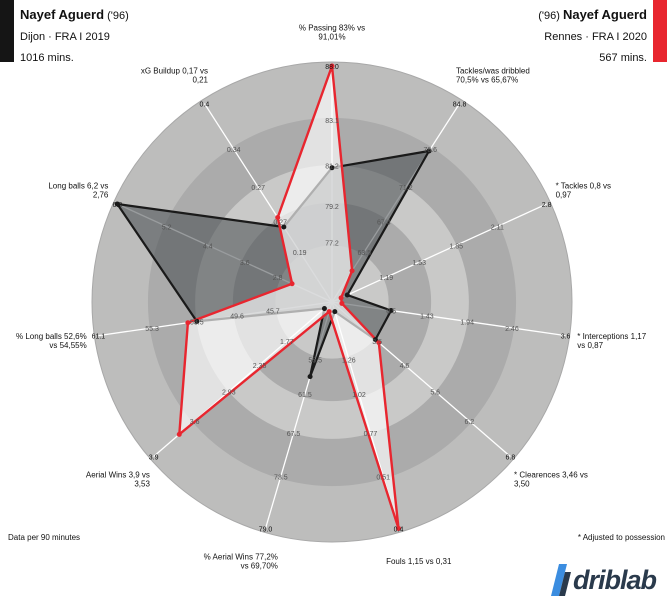  Describe the element at coordinates (51, 341) in the screenshot. I see `axis-label: % Long balls 52,6% vs 54,55%` at that location.